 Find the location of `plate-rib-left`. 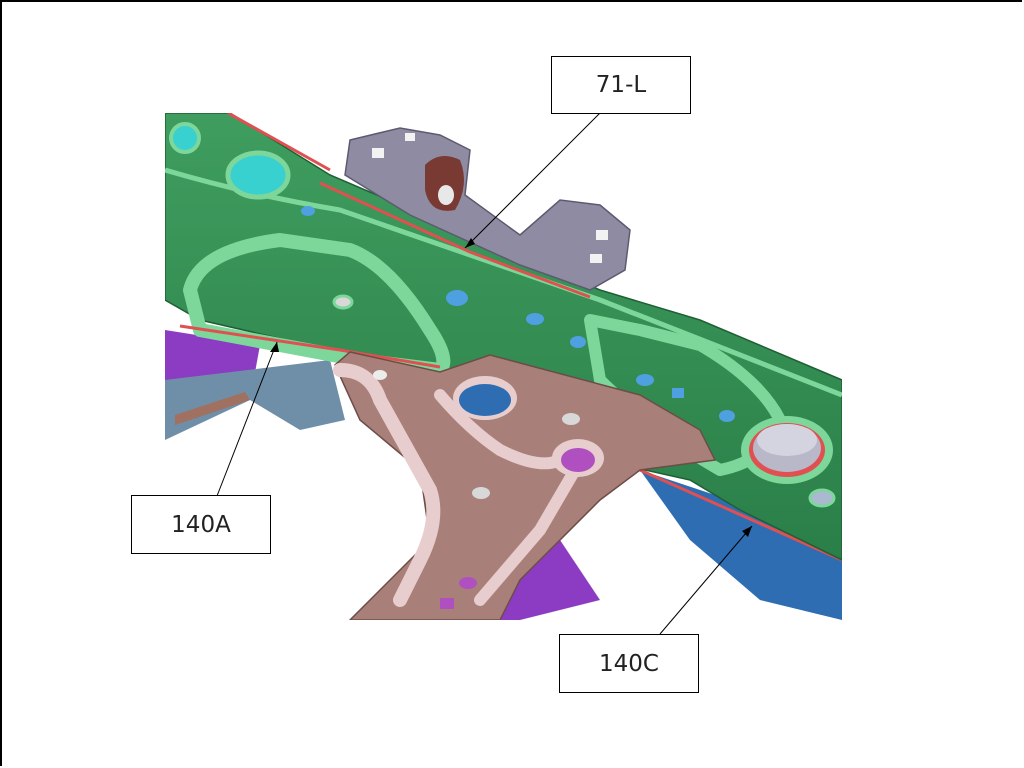

plate-rib-left is located at coordinates (387, 485).